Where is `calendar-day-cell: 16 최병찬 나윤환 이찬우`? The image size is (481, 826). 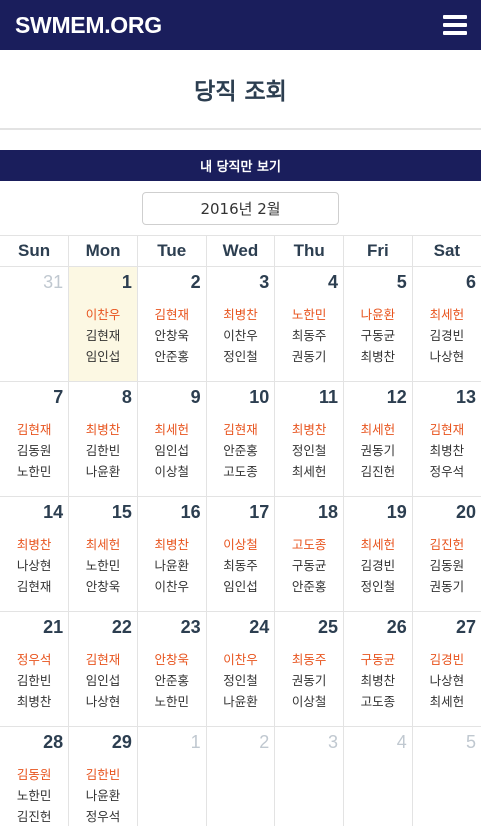 calendar-day-cell: 16 최병찬 나윤환 이찬우 is located at coordinates (172, 554).